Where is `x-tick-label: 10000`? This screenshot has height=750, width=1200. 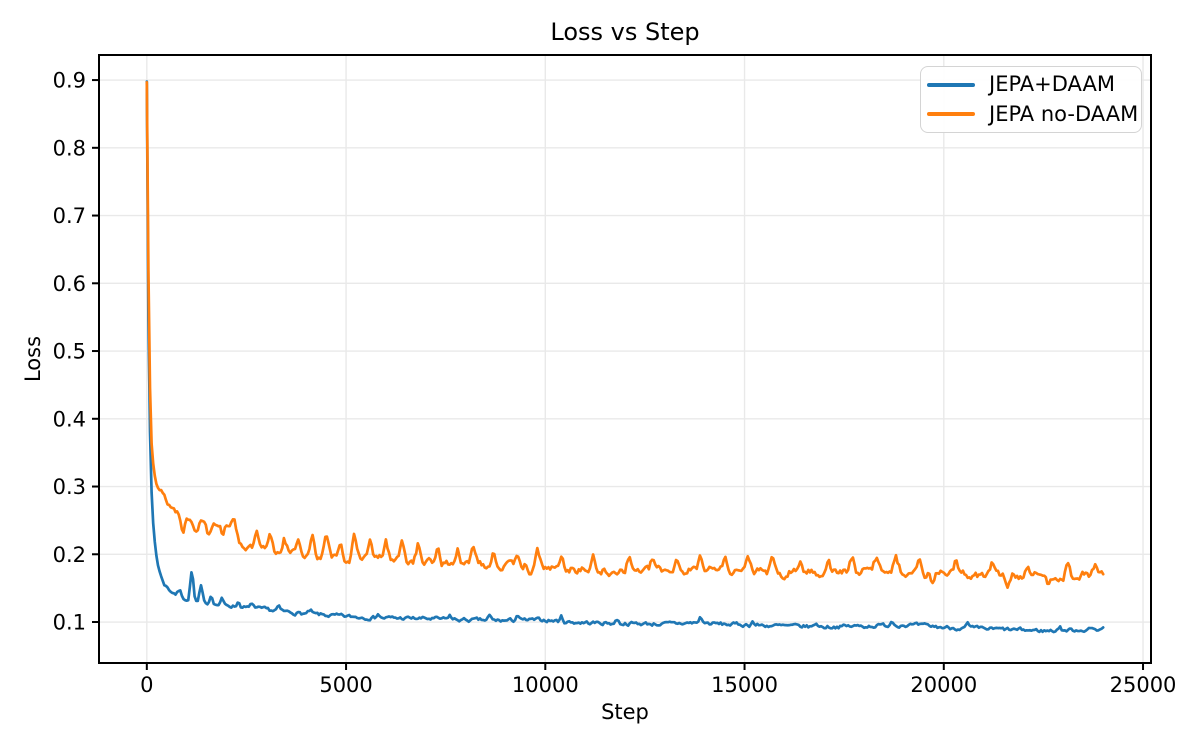 x-tick-label: 10000 is located at coordinates (545, 685).